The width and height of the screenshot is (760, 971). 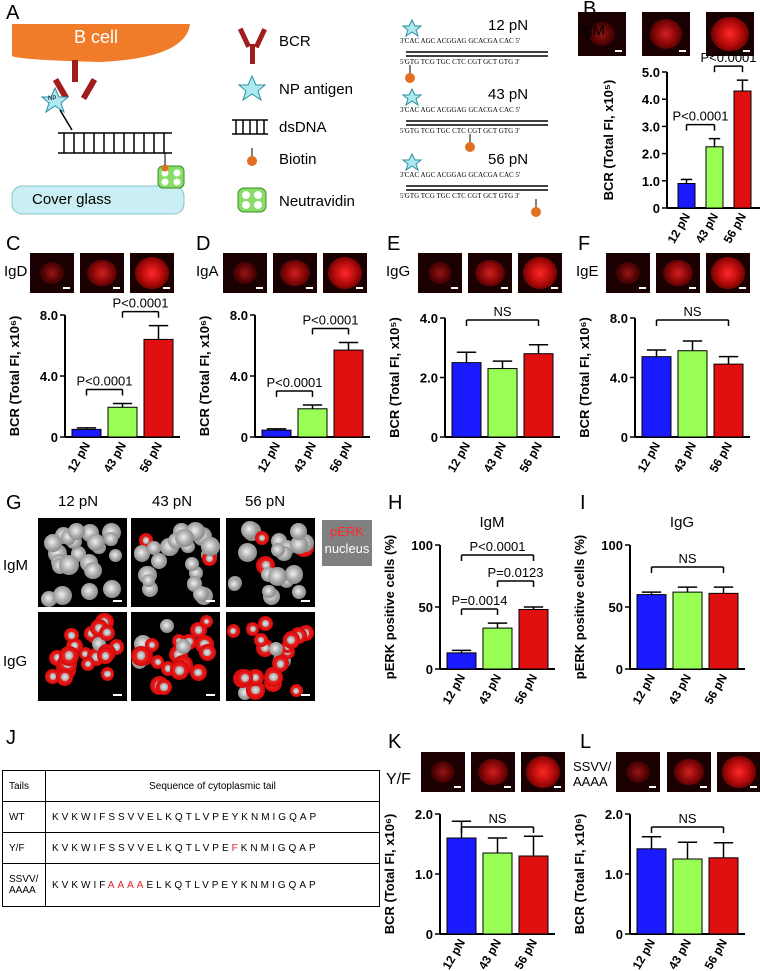 I want to click on b-cell-label: B cell, so click(x=96, y=37).